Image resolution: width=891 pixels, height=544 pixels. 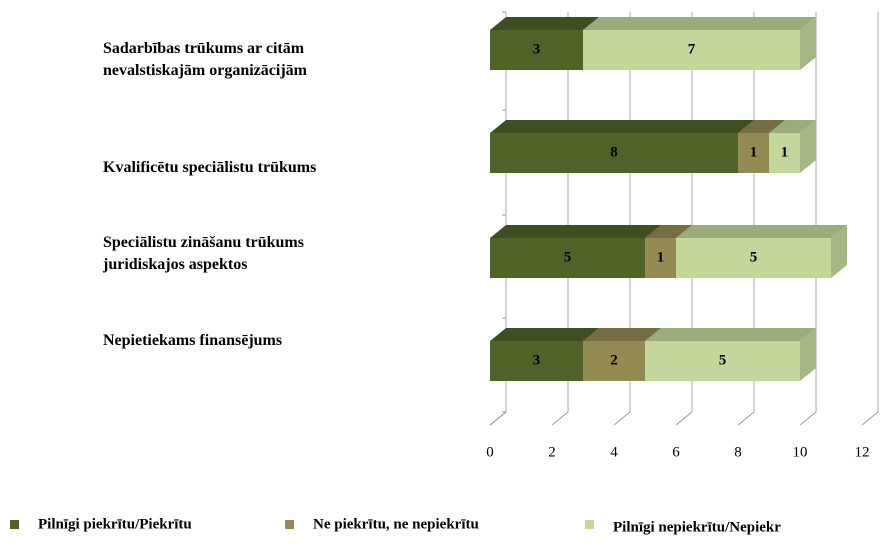 What do you see at coordinates (193, 340) in the screenshot?
I see `category-label: Nepietiekams finansējums` at bounding box center [193, 340].